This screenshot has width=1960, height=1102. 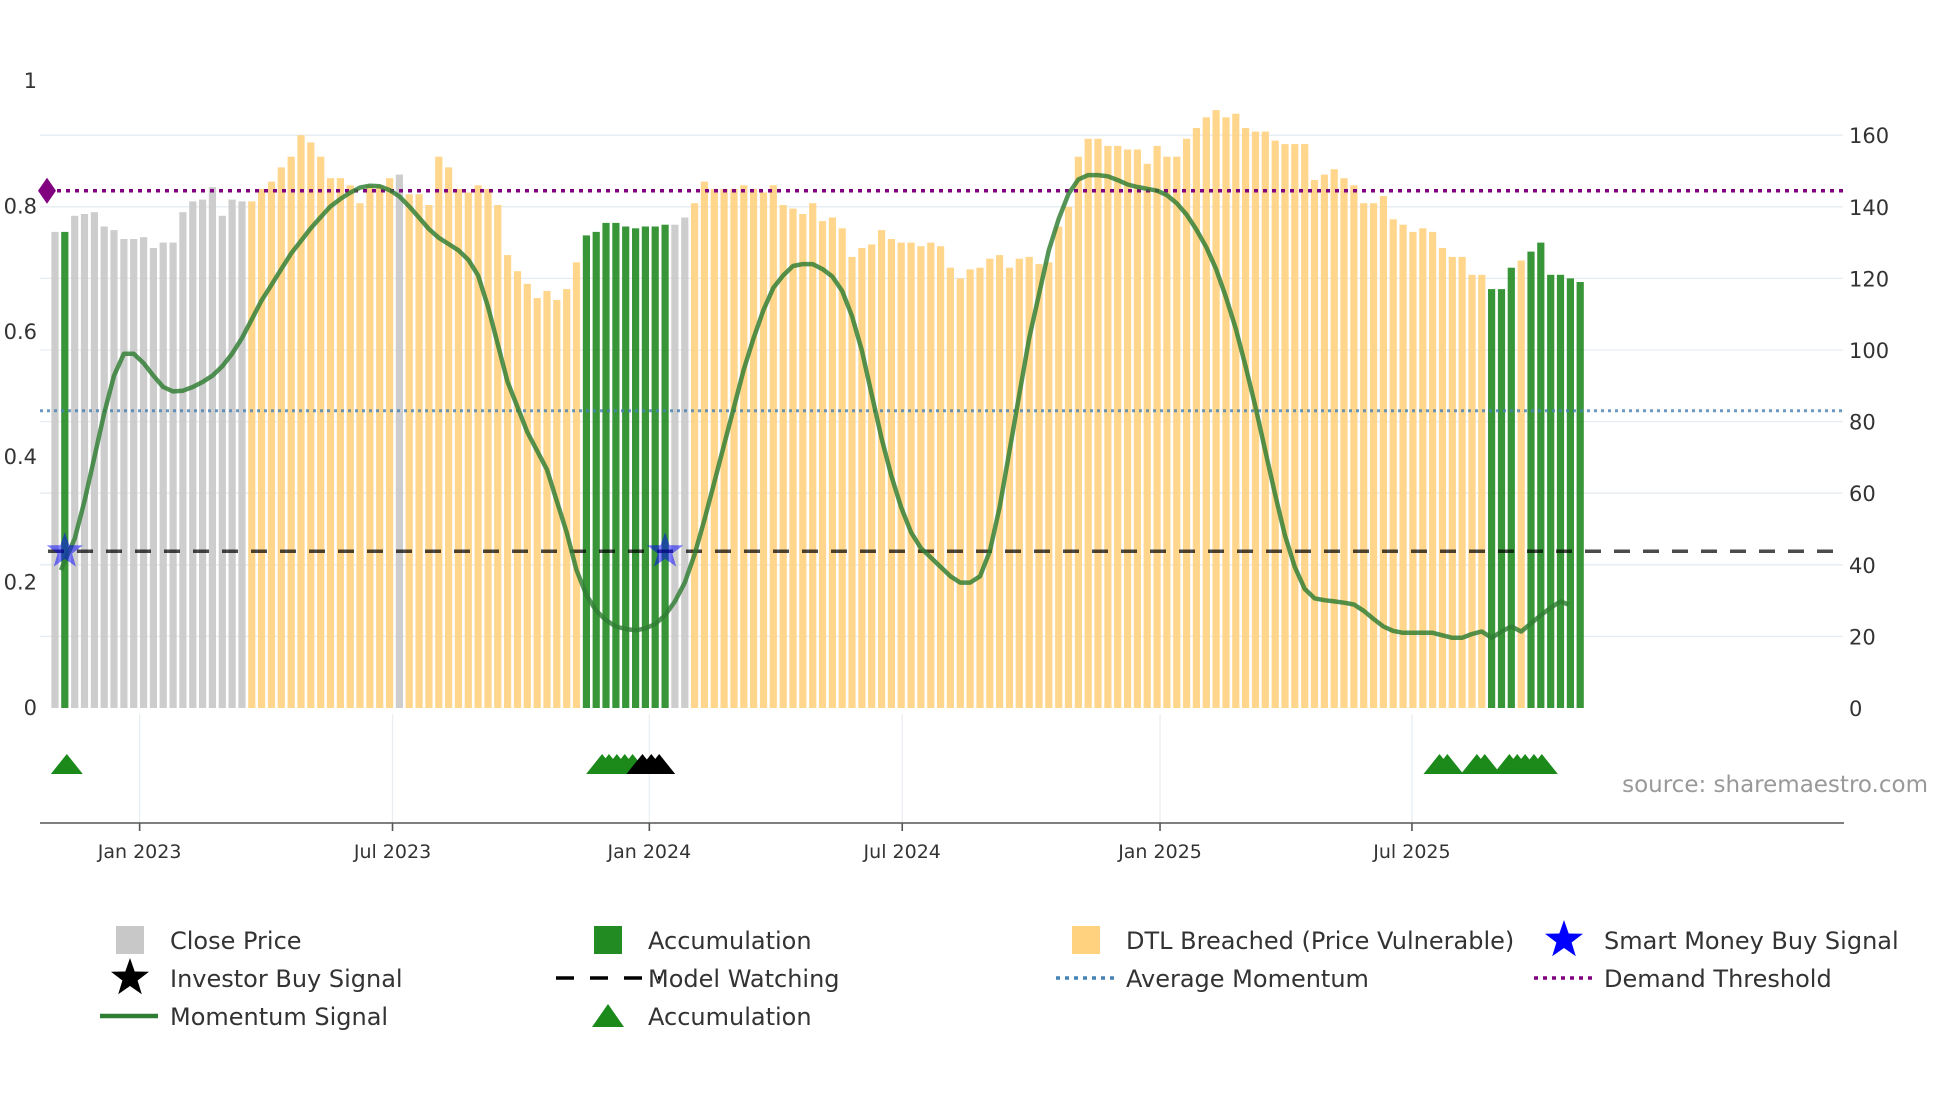 I want to click on accumulation_marker-legend-label: Accumulation, so click(x=730, y=1017).